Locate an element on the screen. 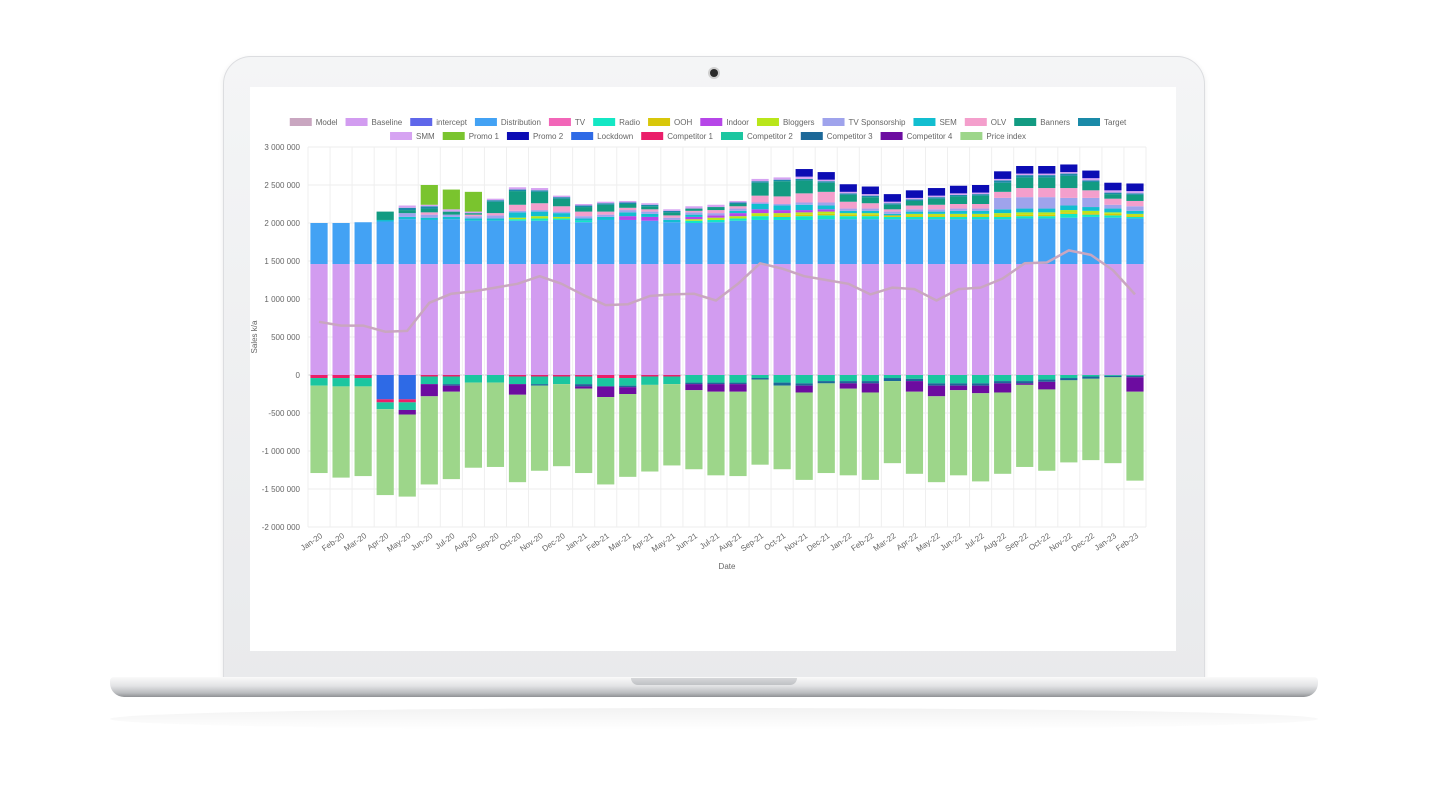 Image resolution: width=1432 pixels, height=797 pixels. legend-item: OOH is located at coordinates (670, 122).